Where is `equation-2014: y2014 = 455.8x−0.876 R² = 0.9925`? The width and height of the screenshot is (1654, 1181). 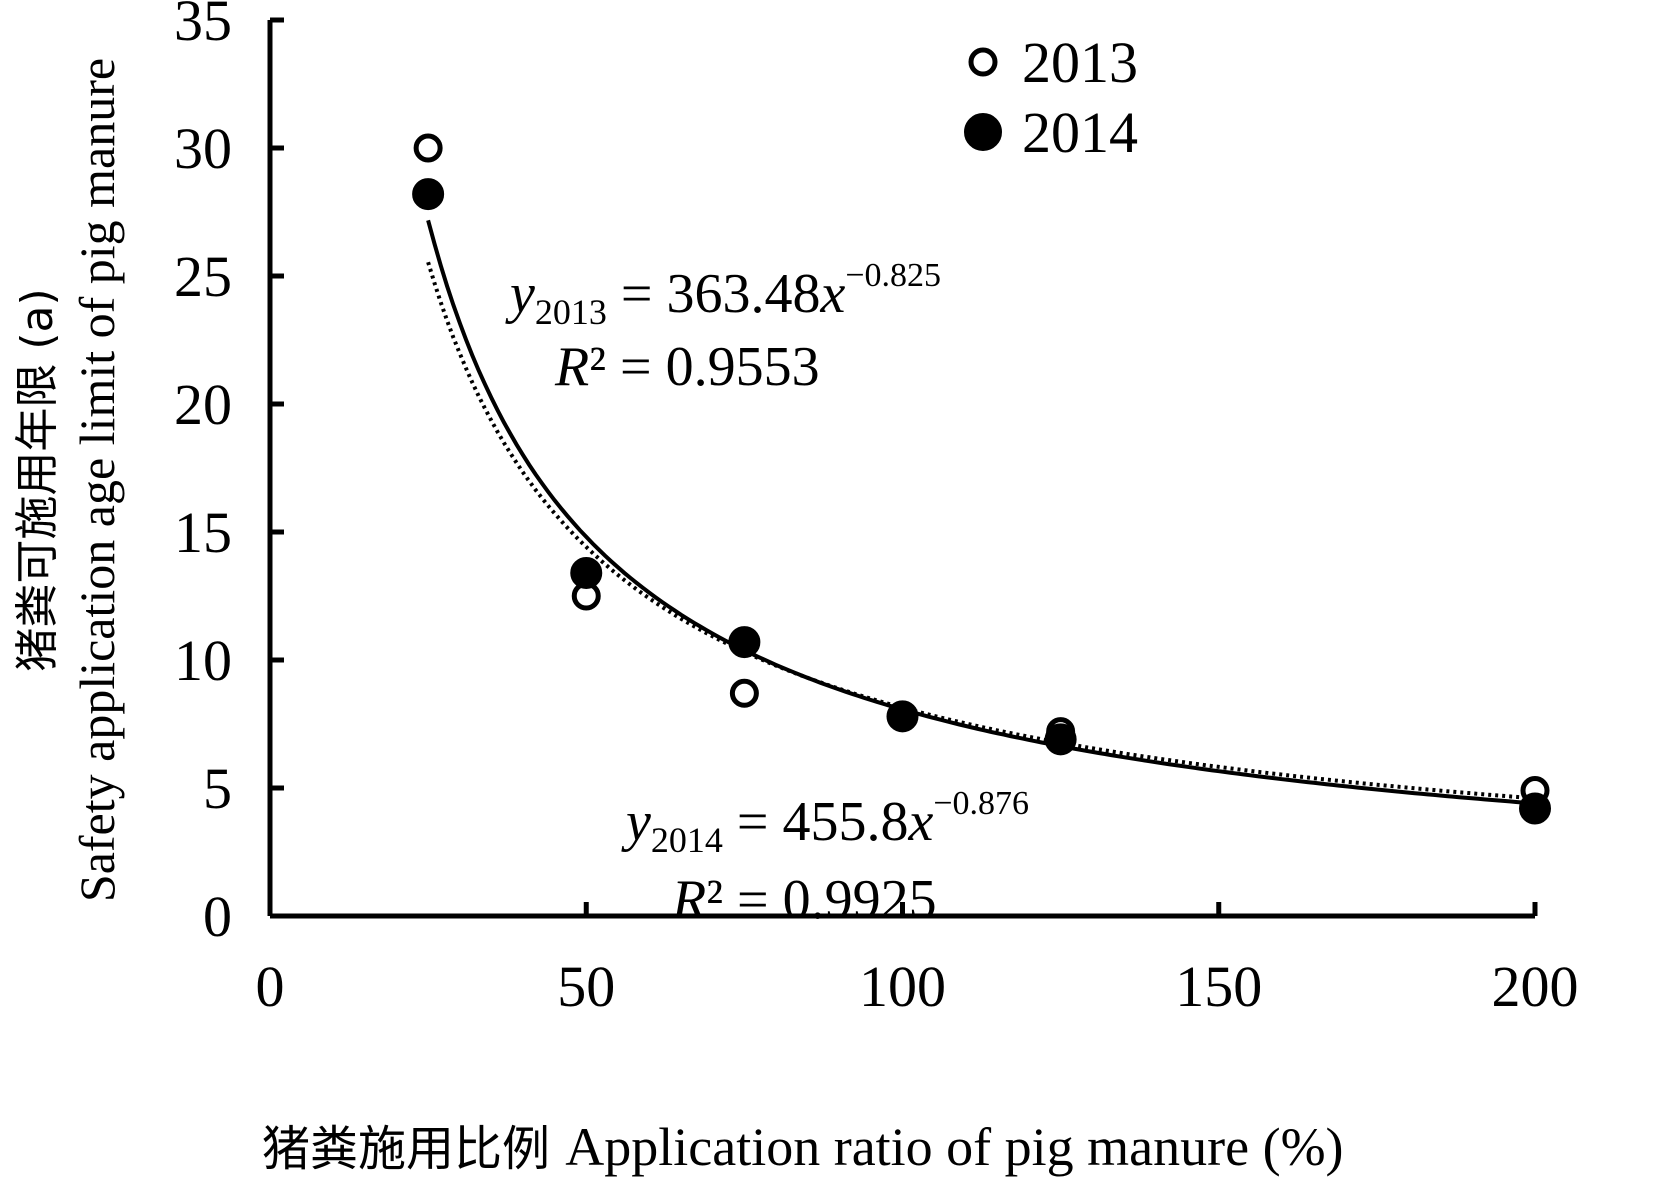 equation-2014: y2014 = 455.8x−0.876 R² = 0.9925 is located at coordinates (825, 858).